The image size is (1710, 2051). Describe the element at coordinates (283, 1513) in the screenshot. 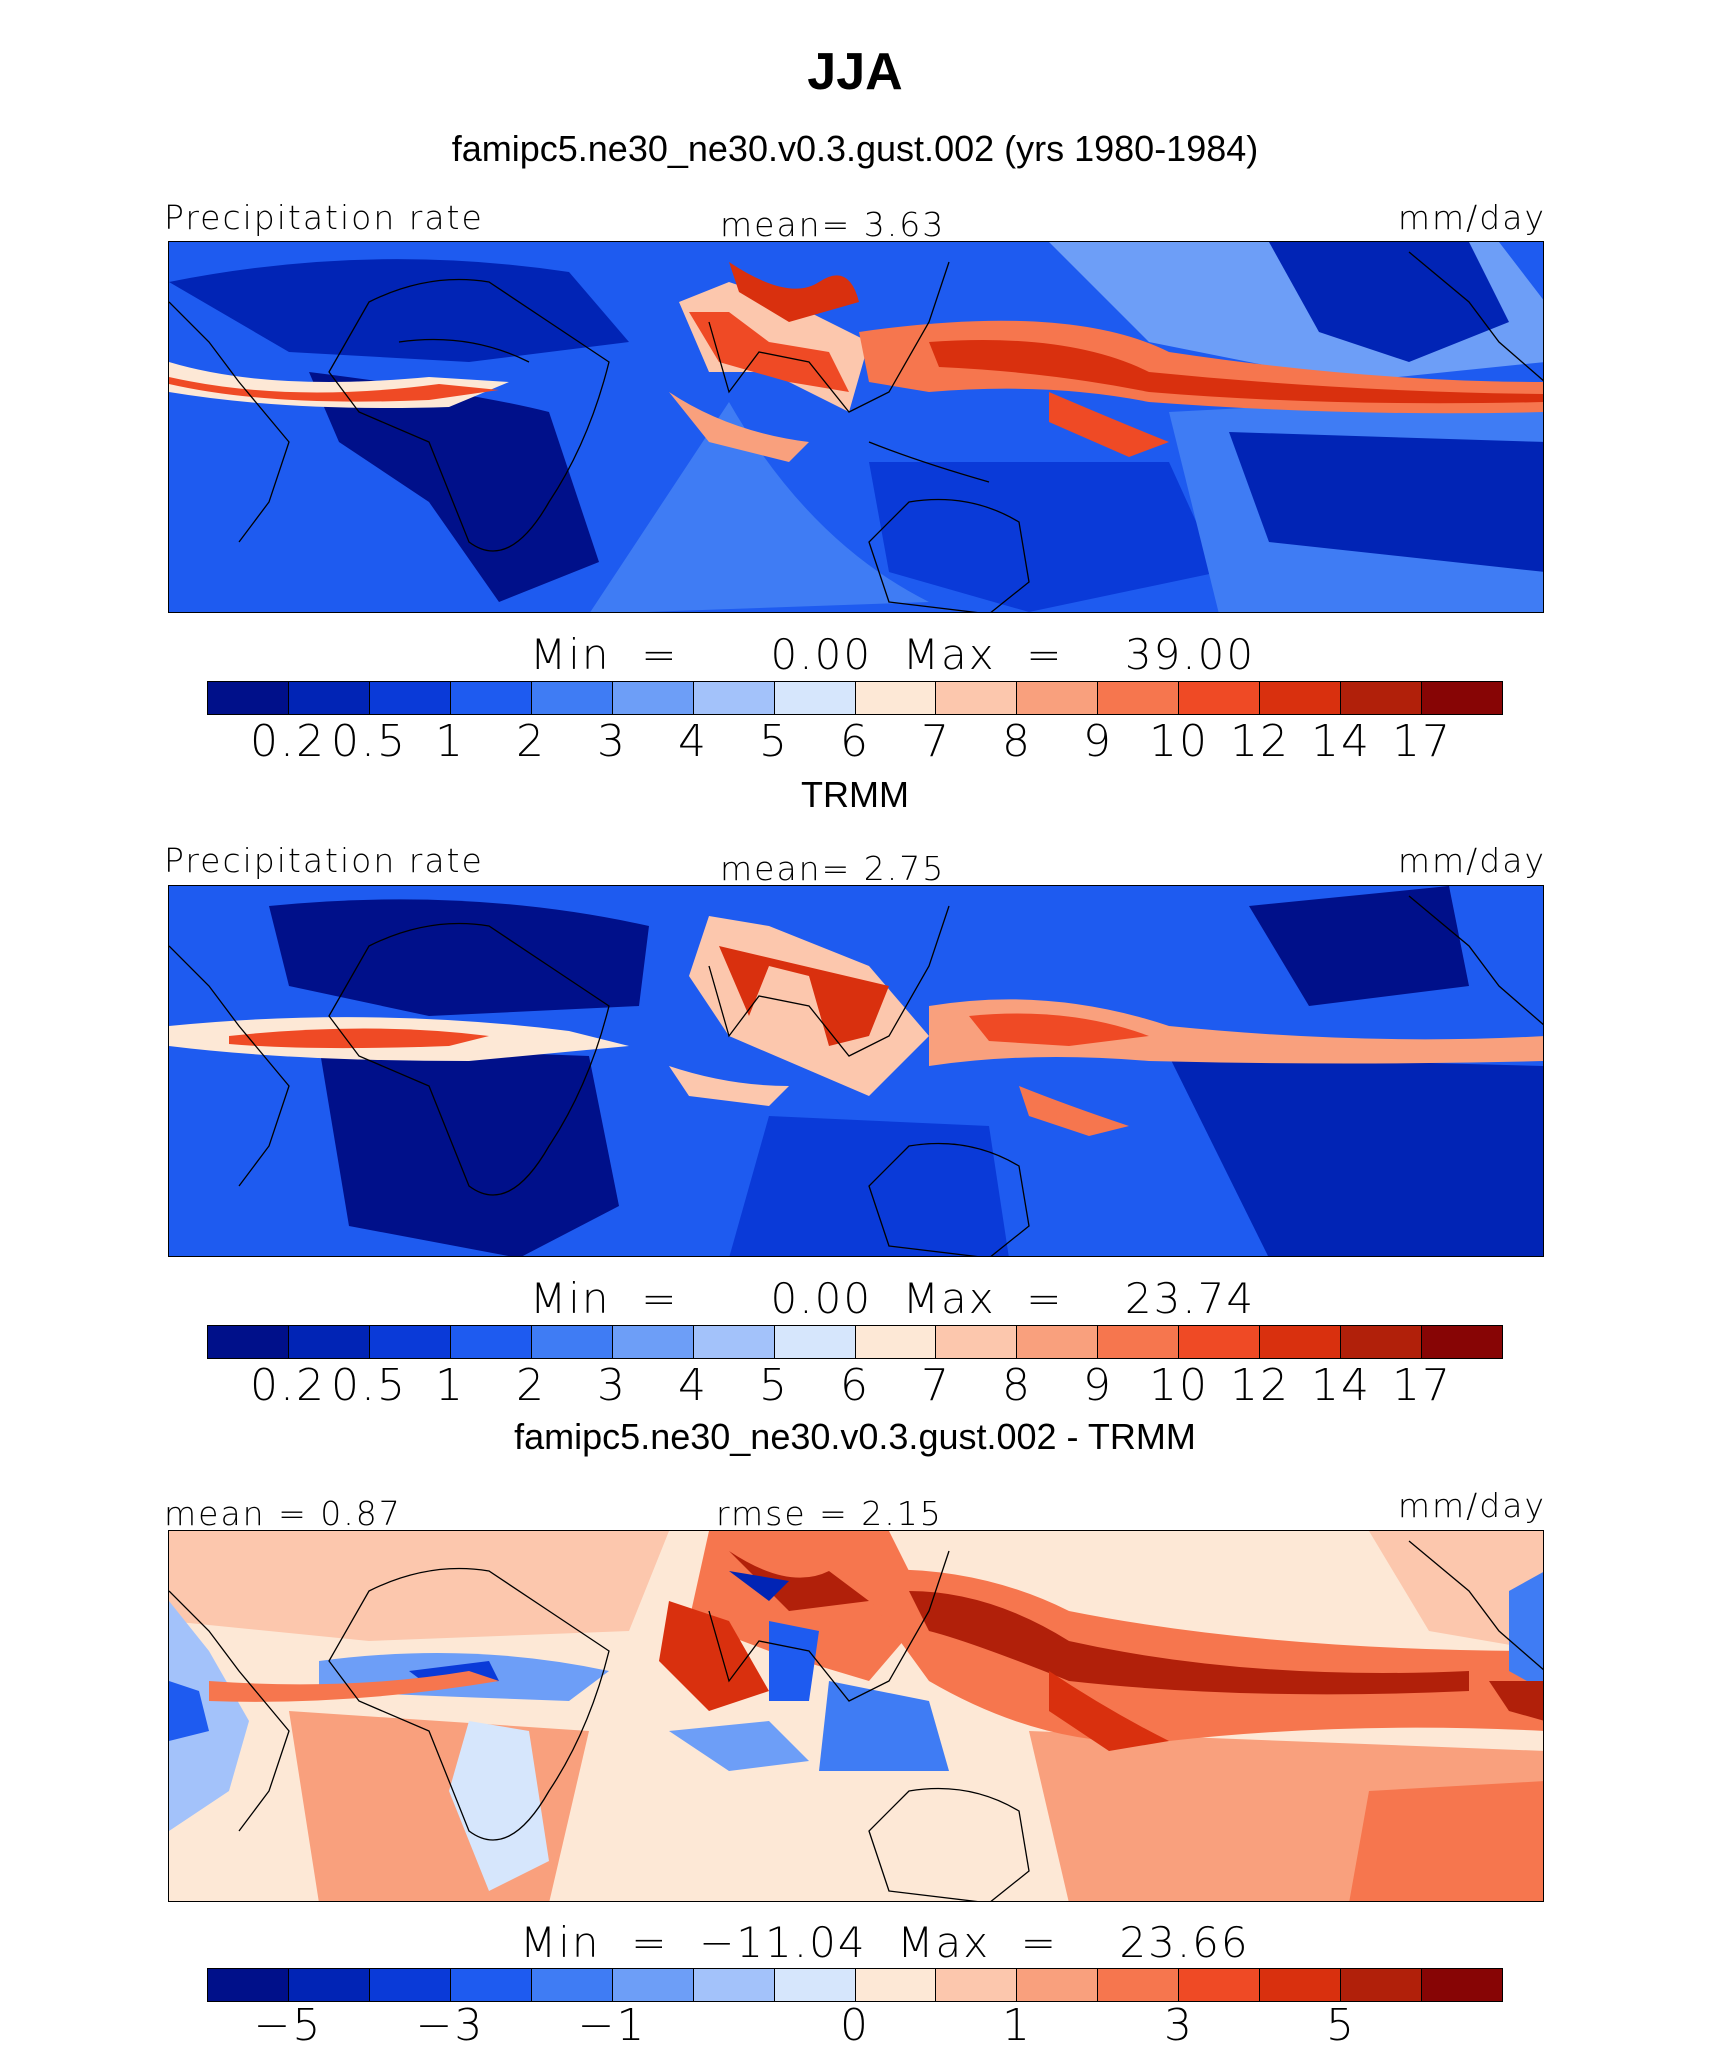

I see `panel3-mean-label: mean = 0.87` at that location.